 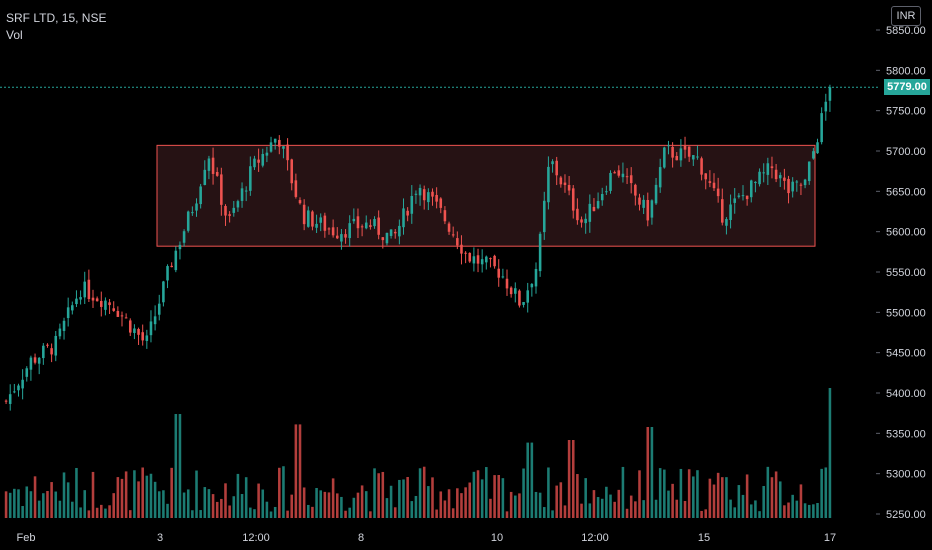 What do you see at coordinates (906, 273) in the screenshot?
I see `price-tick-label: 5550.00` at bounding box center [906, 273].